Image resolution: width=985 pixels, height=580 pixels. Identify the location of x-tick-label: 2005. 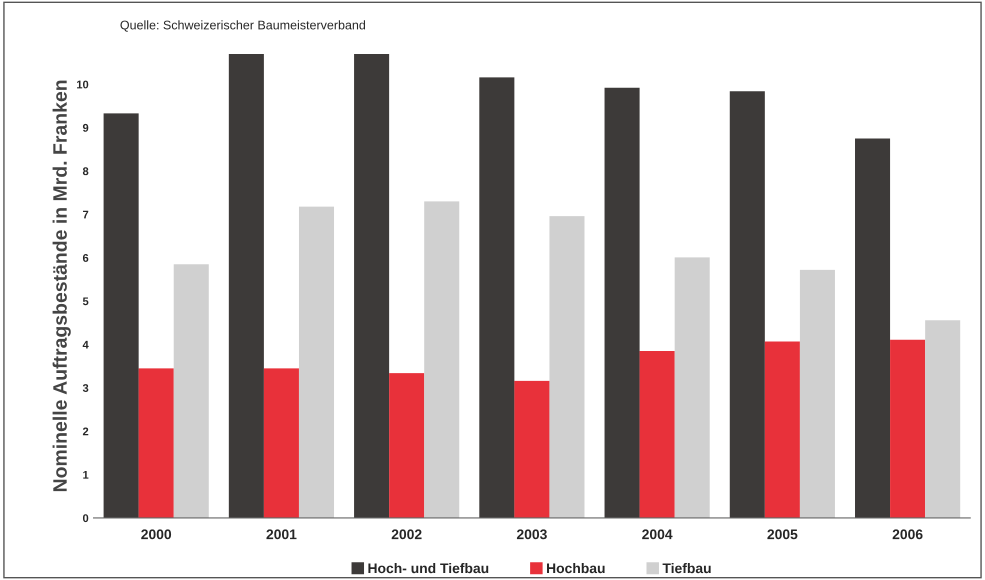
(782, 534).